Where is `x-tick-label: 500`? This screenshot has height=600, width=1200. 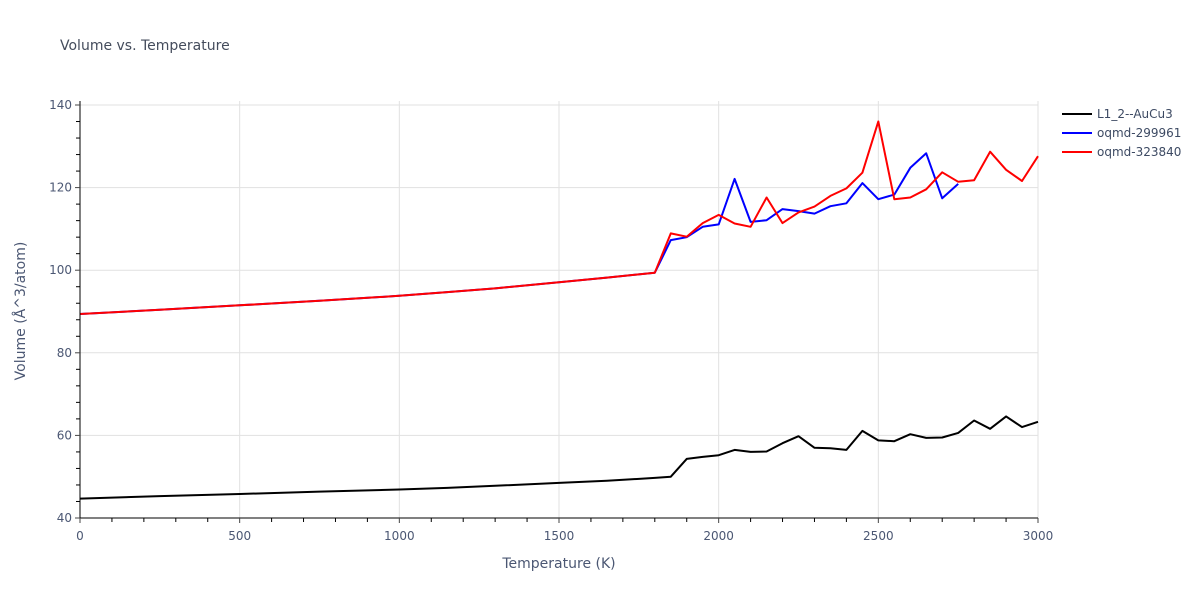
x-tick-label: 500 is located at coordinates (239, 536).